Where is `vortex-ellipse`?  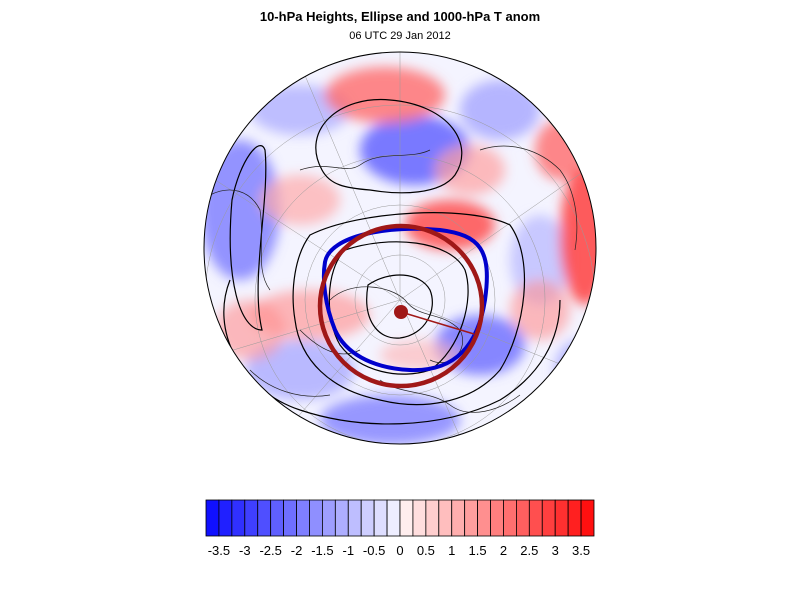 vortex-ellipse is located at coordinates (401, 306).